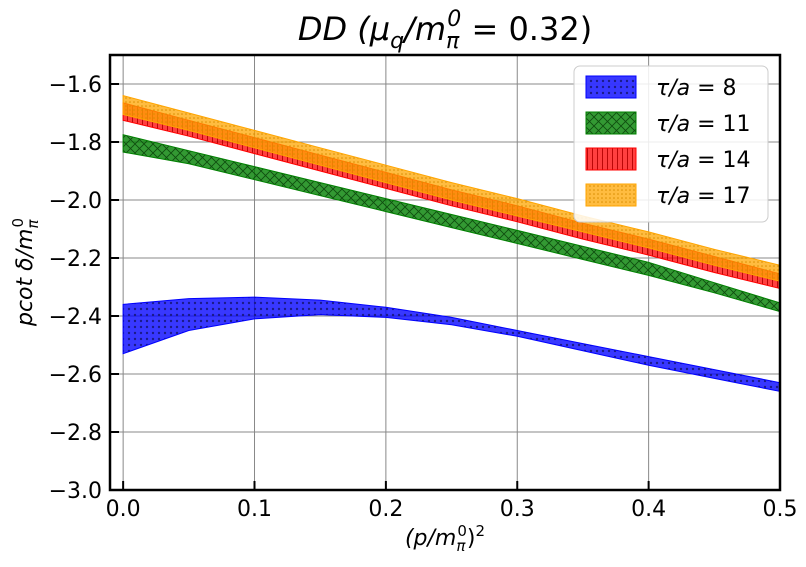 The width and height of the screenshot is (806, 567). I want to click on legend-label: τ/a = 17, so click(703, 196).